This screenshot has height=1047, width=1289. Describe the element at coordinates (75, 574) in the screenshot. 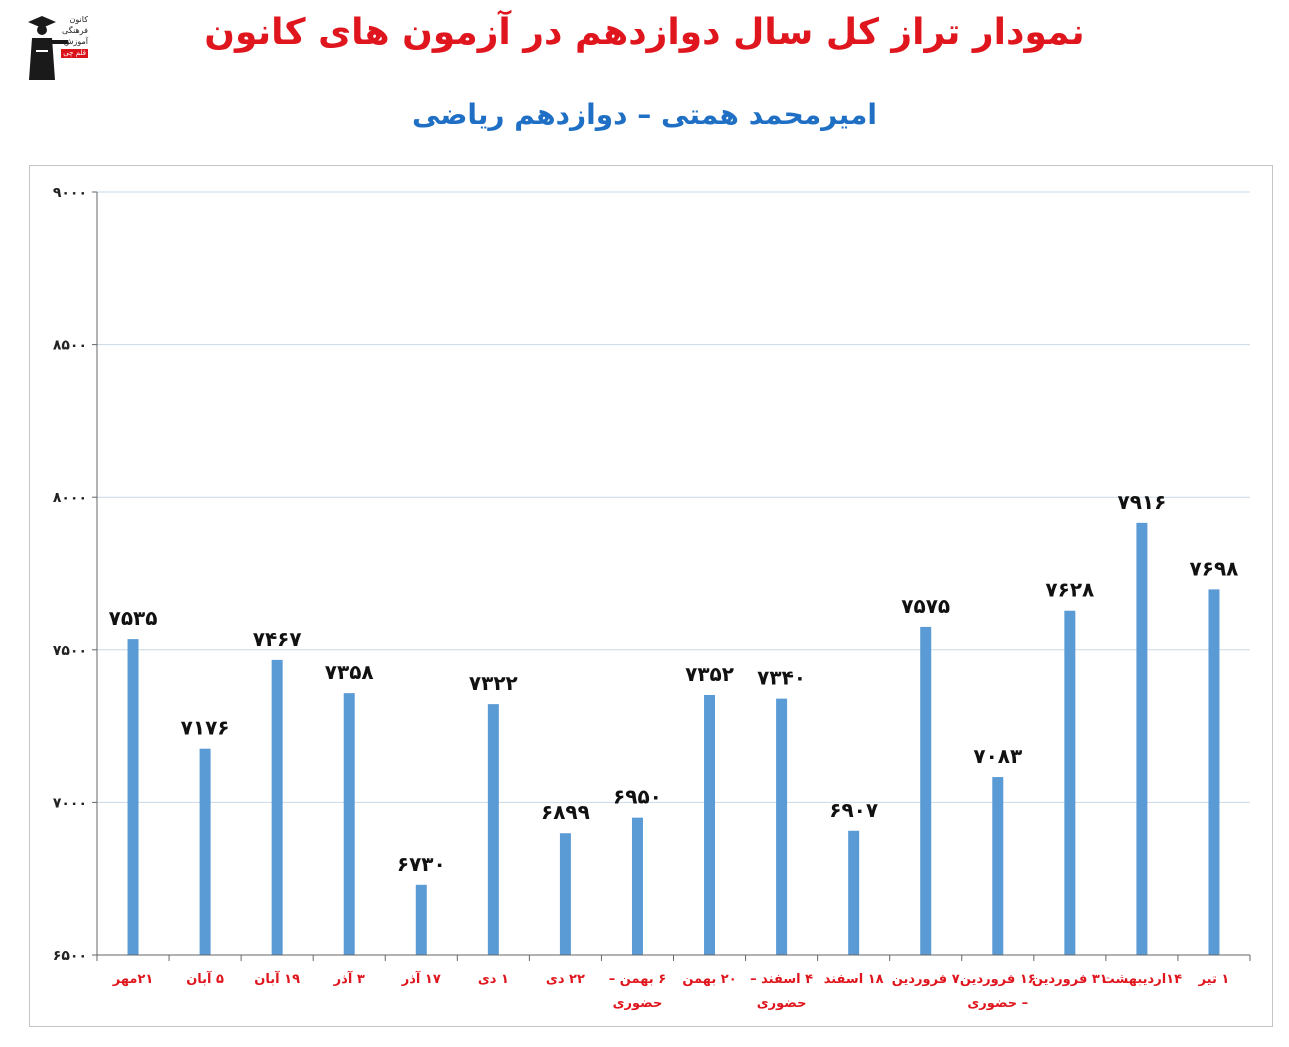

I see `y-axis: ۶۵۰۰ ۷۰۰۰ ۷۵۰۰ ۸۰۰۰ ۸۵۰۰ ۹۰۰۰` at that location.